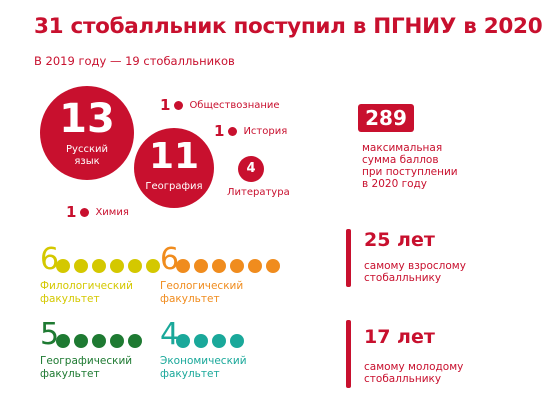  I want to click on max-score-badge: 289, so click(386, 118).